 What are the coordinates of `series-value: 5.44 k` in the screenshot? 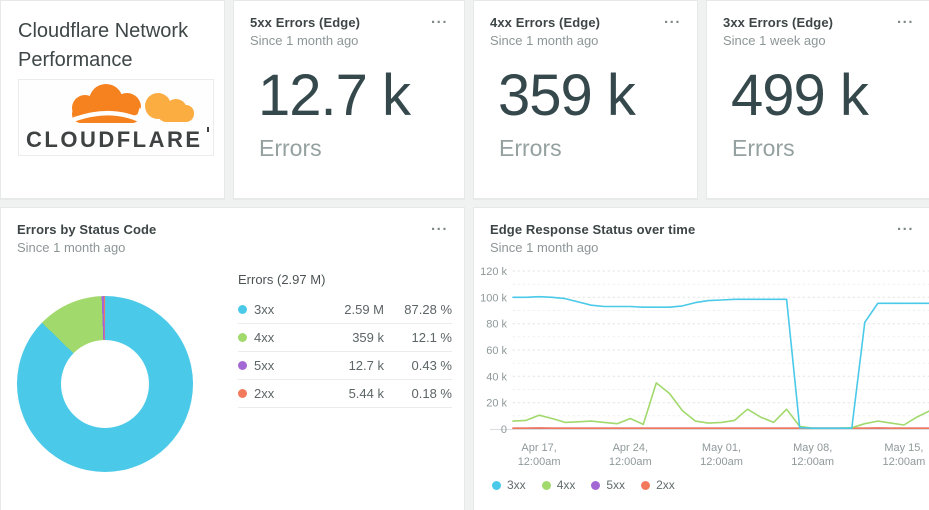 It's located at (366, 393).